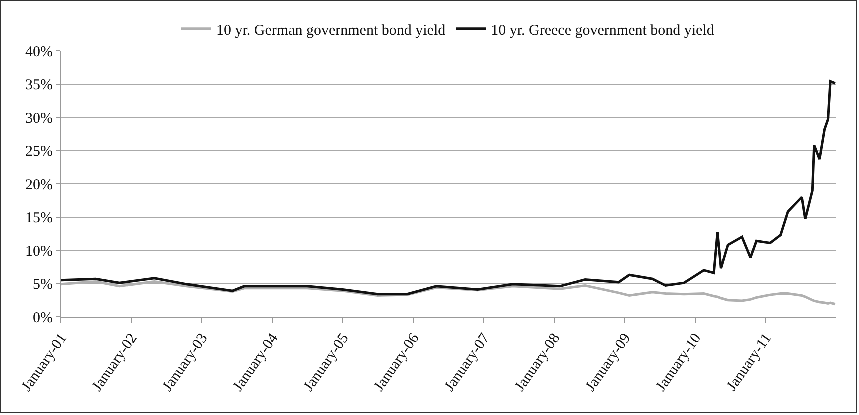 This screenshot has height=415, width=859. What do you see at coordinates (39, 185) in the screenshot?
I see `y-tick-label: 20%` at bounding box center [39, 185].